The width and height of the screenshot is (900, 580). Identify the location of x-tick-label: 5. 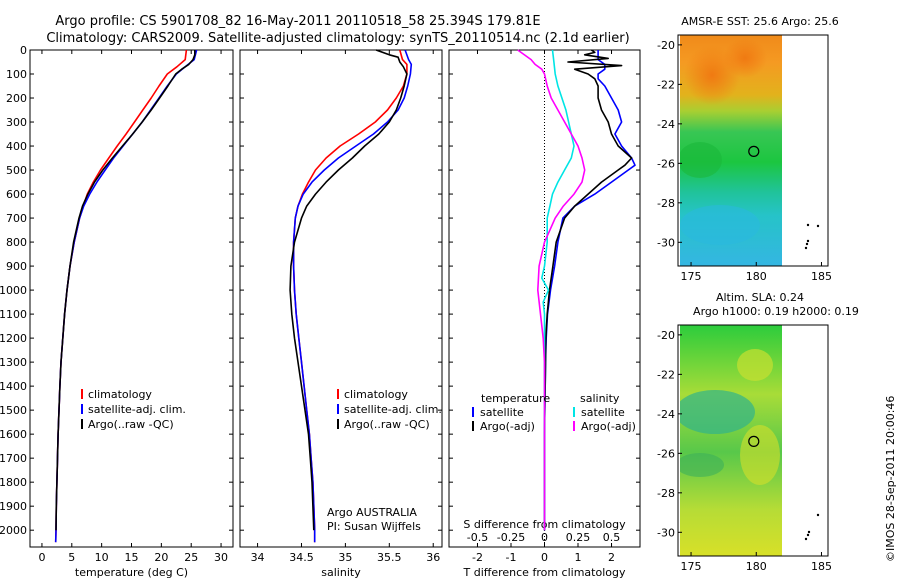
(71, 557).